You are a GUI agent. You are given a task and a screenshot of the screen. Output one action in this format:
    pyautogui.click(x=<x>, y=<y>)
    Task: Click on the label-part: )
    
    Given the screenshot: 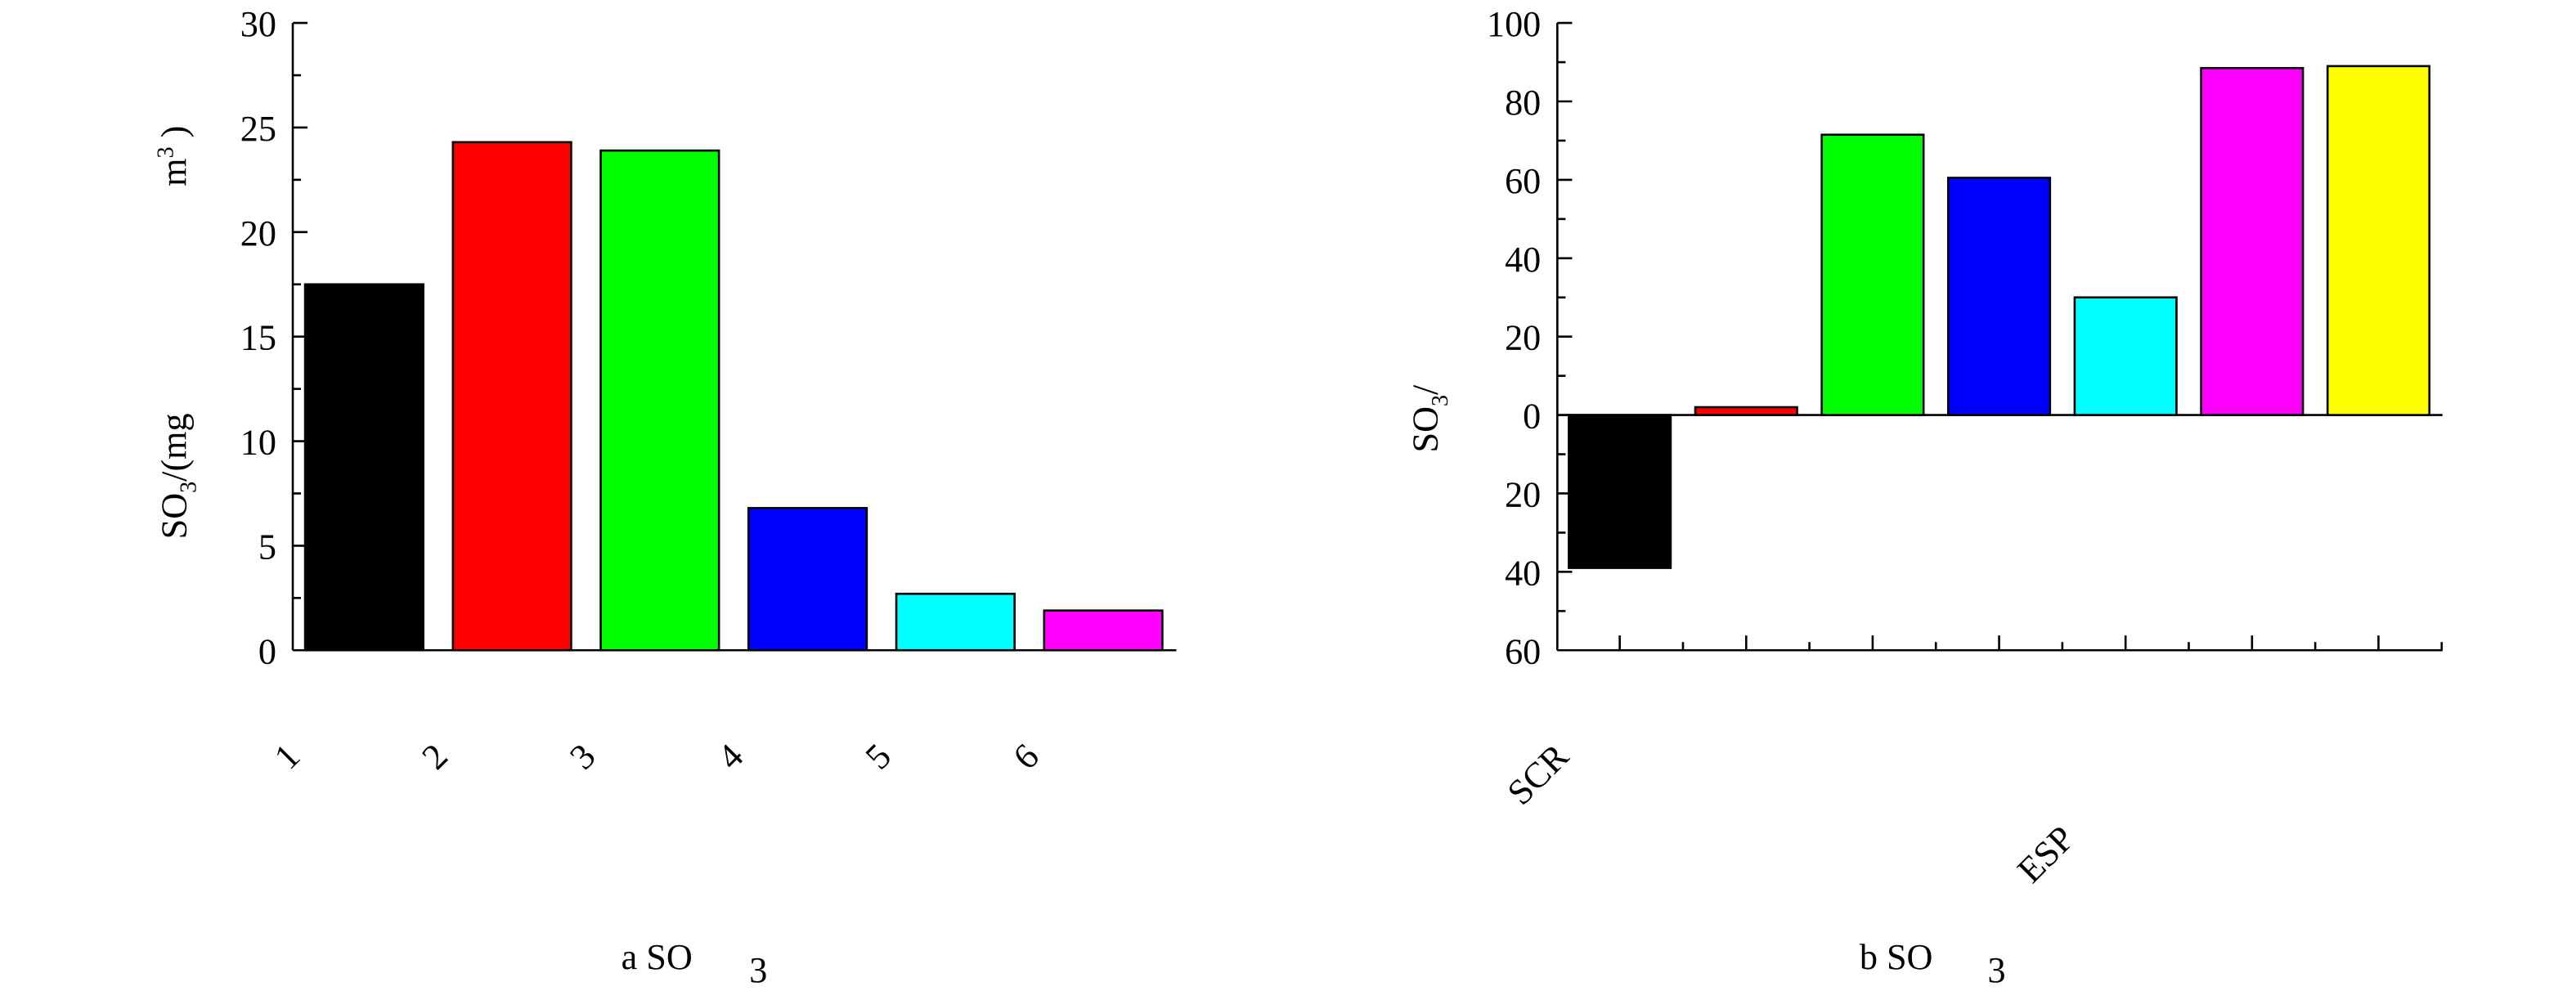 What is the action you would take?
    pyautogui.click(x=174, y=136)
    